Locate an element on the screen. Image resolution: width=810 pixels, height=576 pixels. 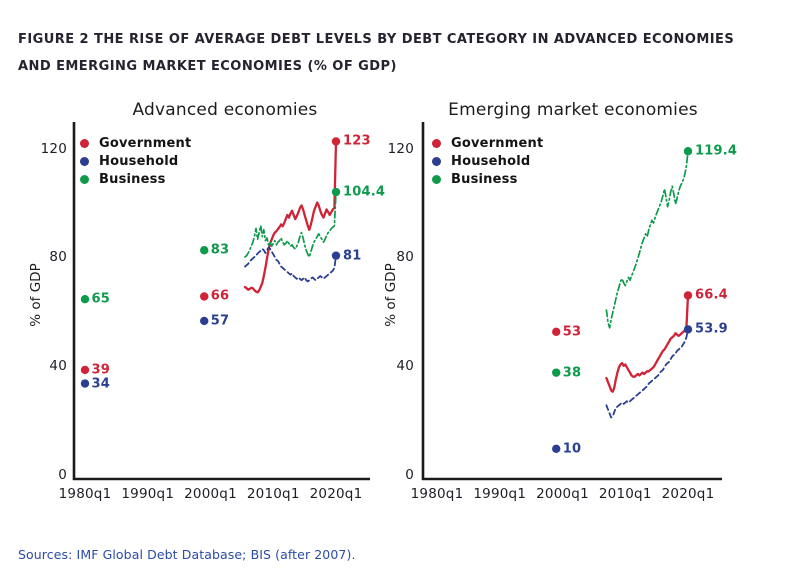
emerging-xtick-2020q1: 2020q1 is located at coordinates (688, 494).